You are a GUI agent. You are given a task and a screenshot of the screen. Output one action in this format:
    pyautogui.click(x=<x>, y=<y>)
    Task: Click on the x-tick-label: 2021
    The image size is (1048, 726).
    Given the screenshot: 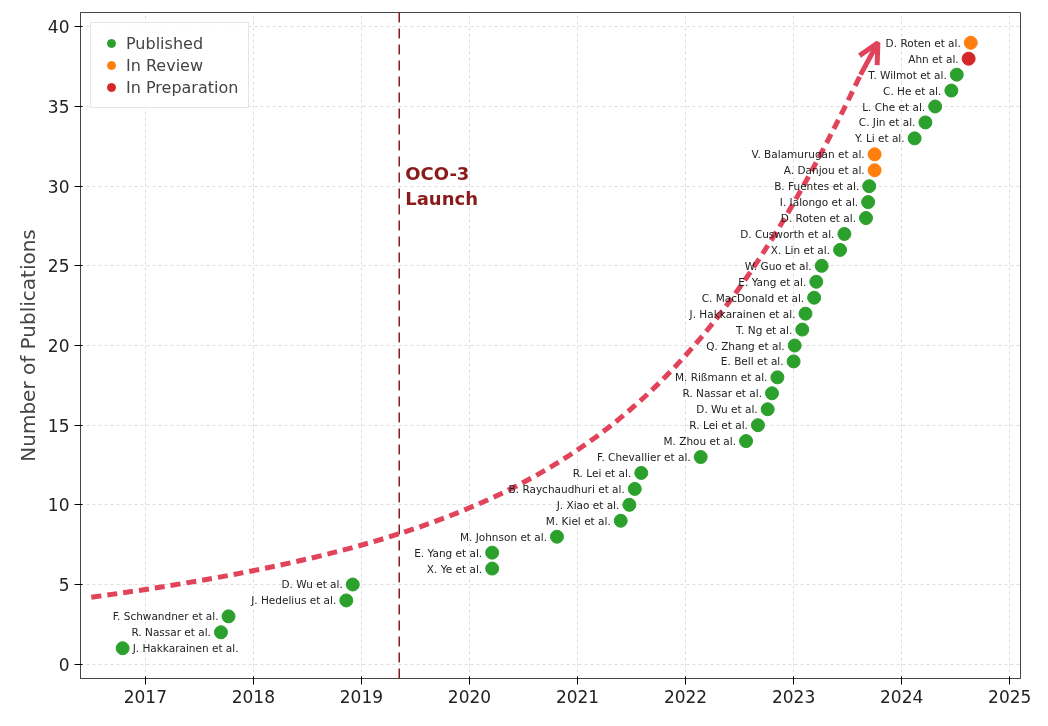 What is the action you would take?
    pyautogui.click(x=577, y=696)
    